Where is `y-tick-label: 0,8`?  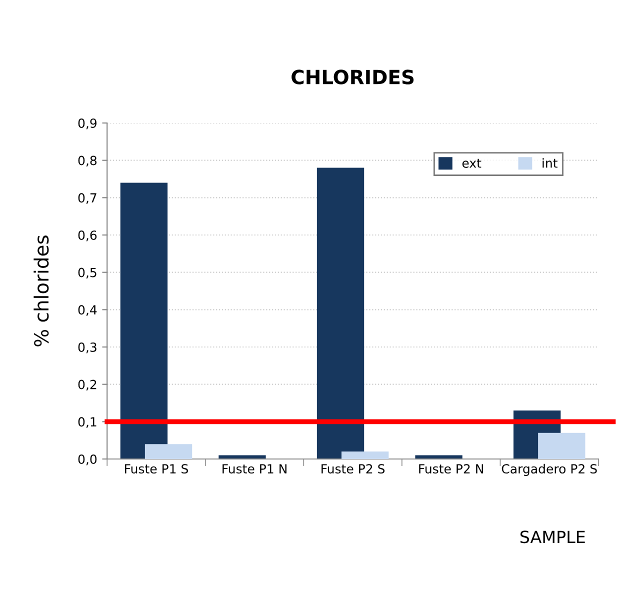 y-tick-label: 0,8 is located at coordinates (87, 161).